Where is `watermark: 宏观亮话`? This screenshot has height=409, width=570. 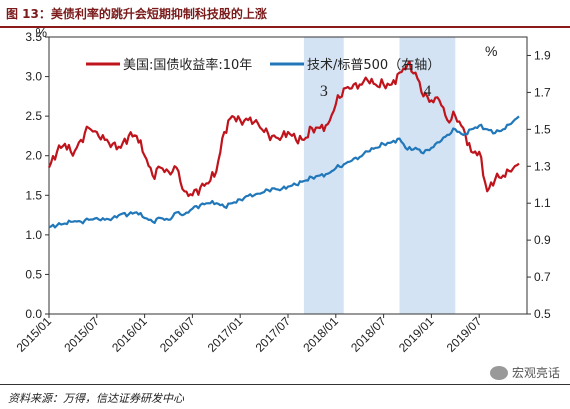 watermark: 宏观亮话 is located at coordinates (524, 372).